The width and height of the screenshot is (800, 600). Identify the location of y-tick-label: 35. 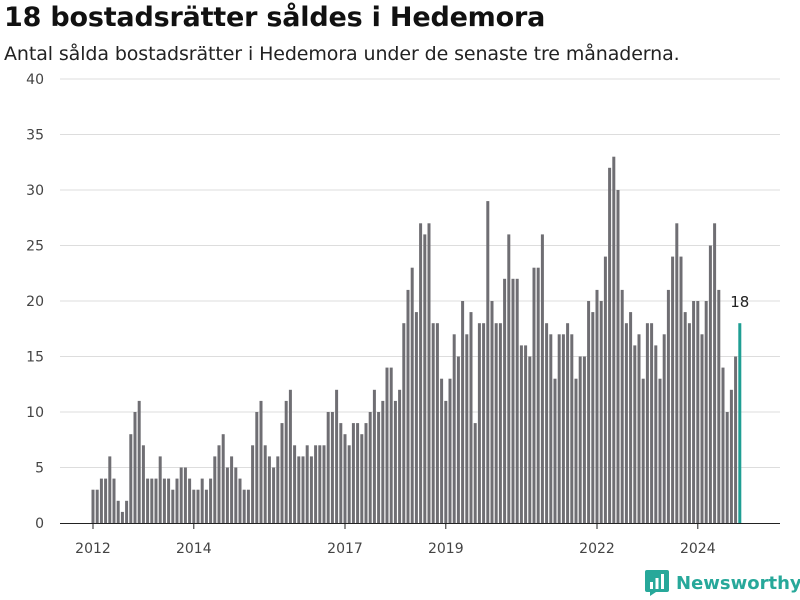
(35, 136).